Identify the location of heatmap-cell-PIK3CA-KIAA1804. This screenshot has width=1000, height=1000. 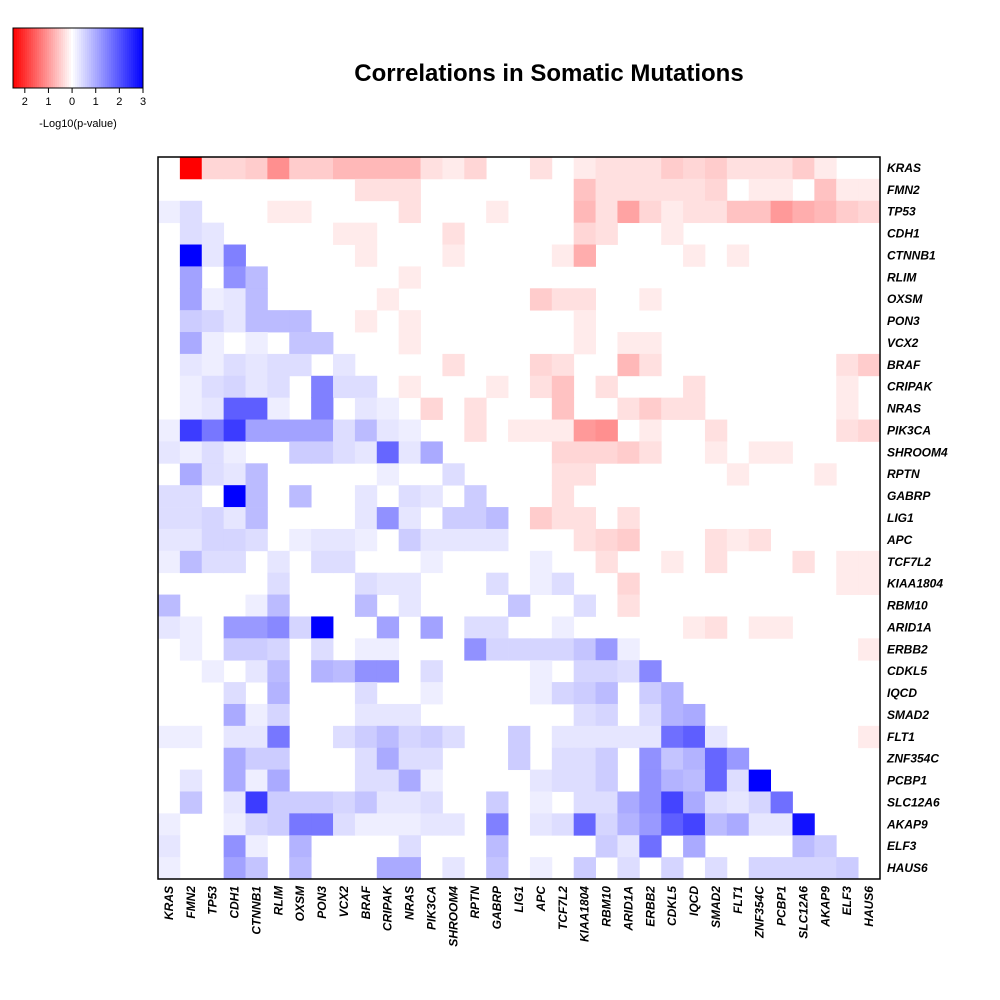
(584, 430).